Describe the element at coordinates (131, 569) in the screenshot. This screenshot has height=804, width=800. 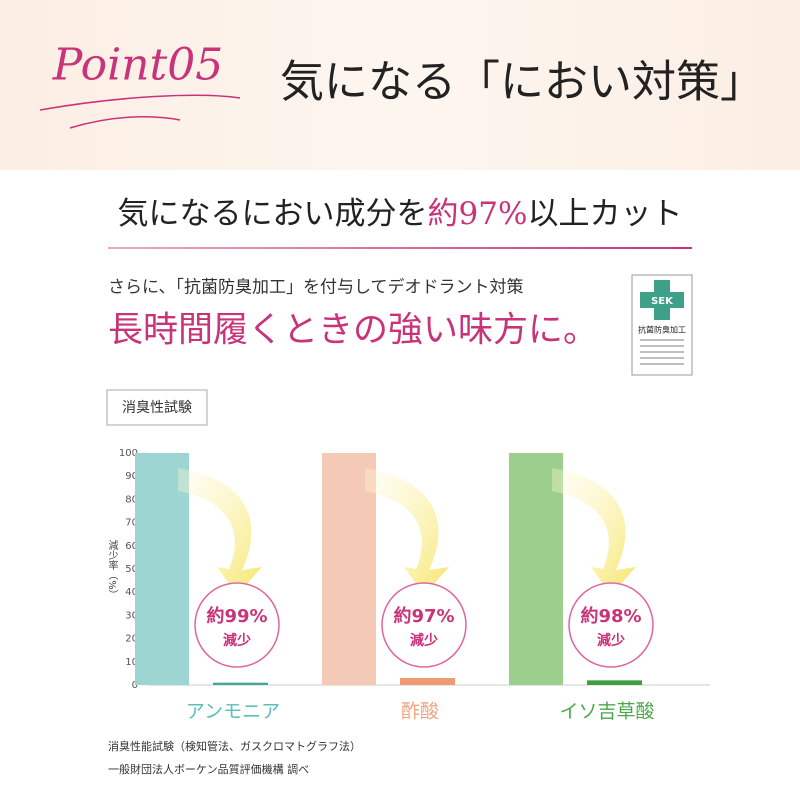
I see `y-tick-label: 50` at that location.